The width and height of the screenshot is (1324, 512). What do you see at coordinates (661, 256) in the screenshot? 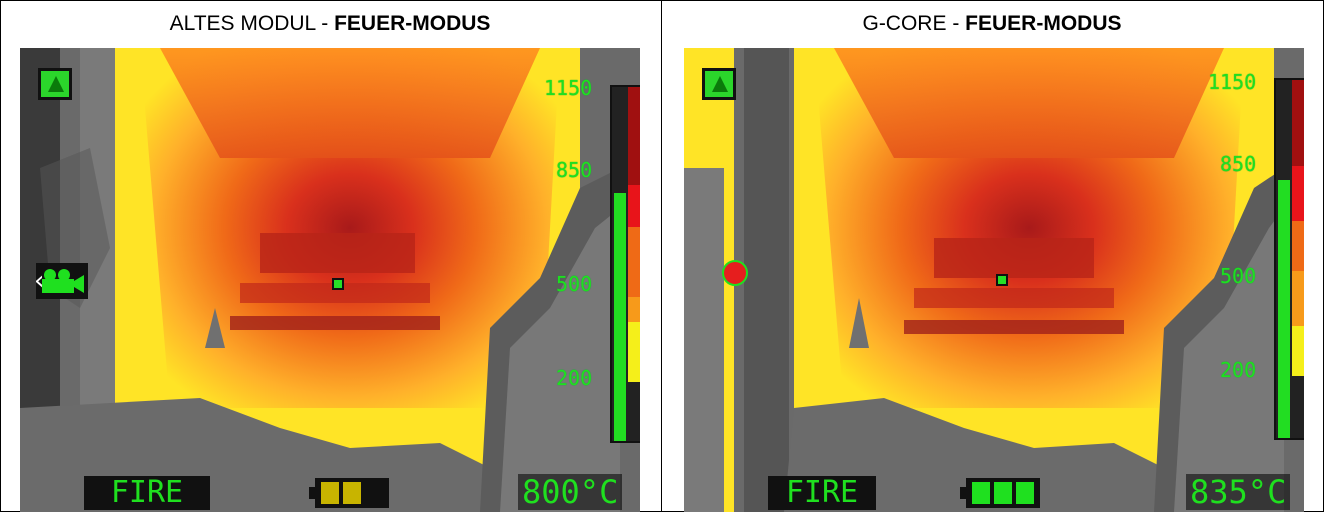
I see `panel-divider` at bounding box center [661, 256].